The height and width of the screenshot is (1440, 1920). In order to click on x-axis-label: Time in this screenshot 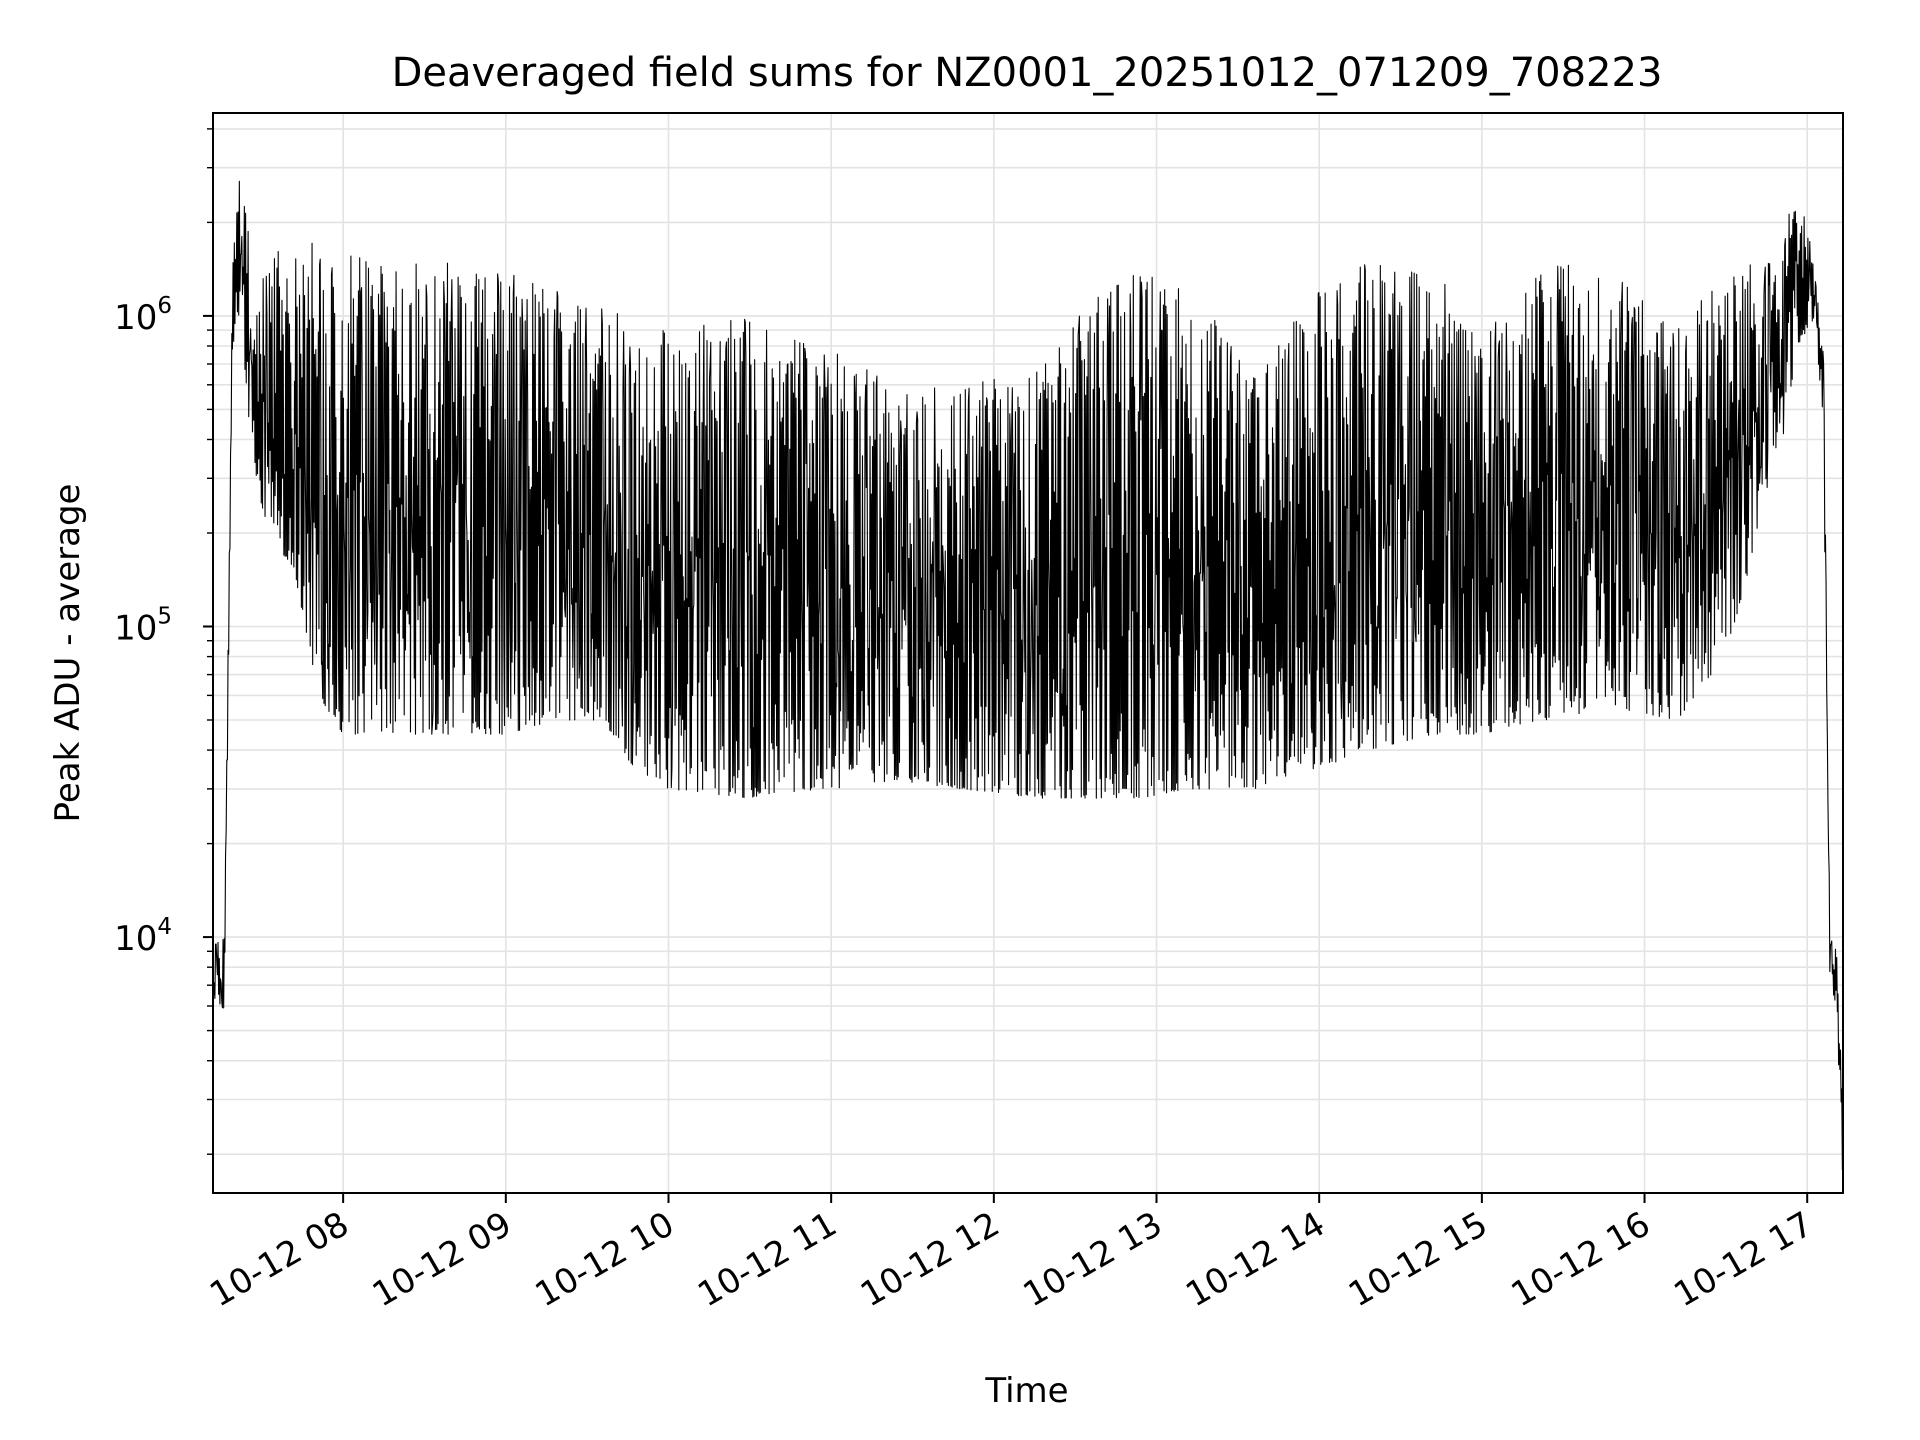, I will do `click(1026, 1391)`.